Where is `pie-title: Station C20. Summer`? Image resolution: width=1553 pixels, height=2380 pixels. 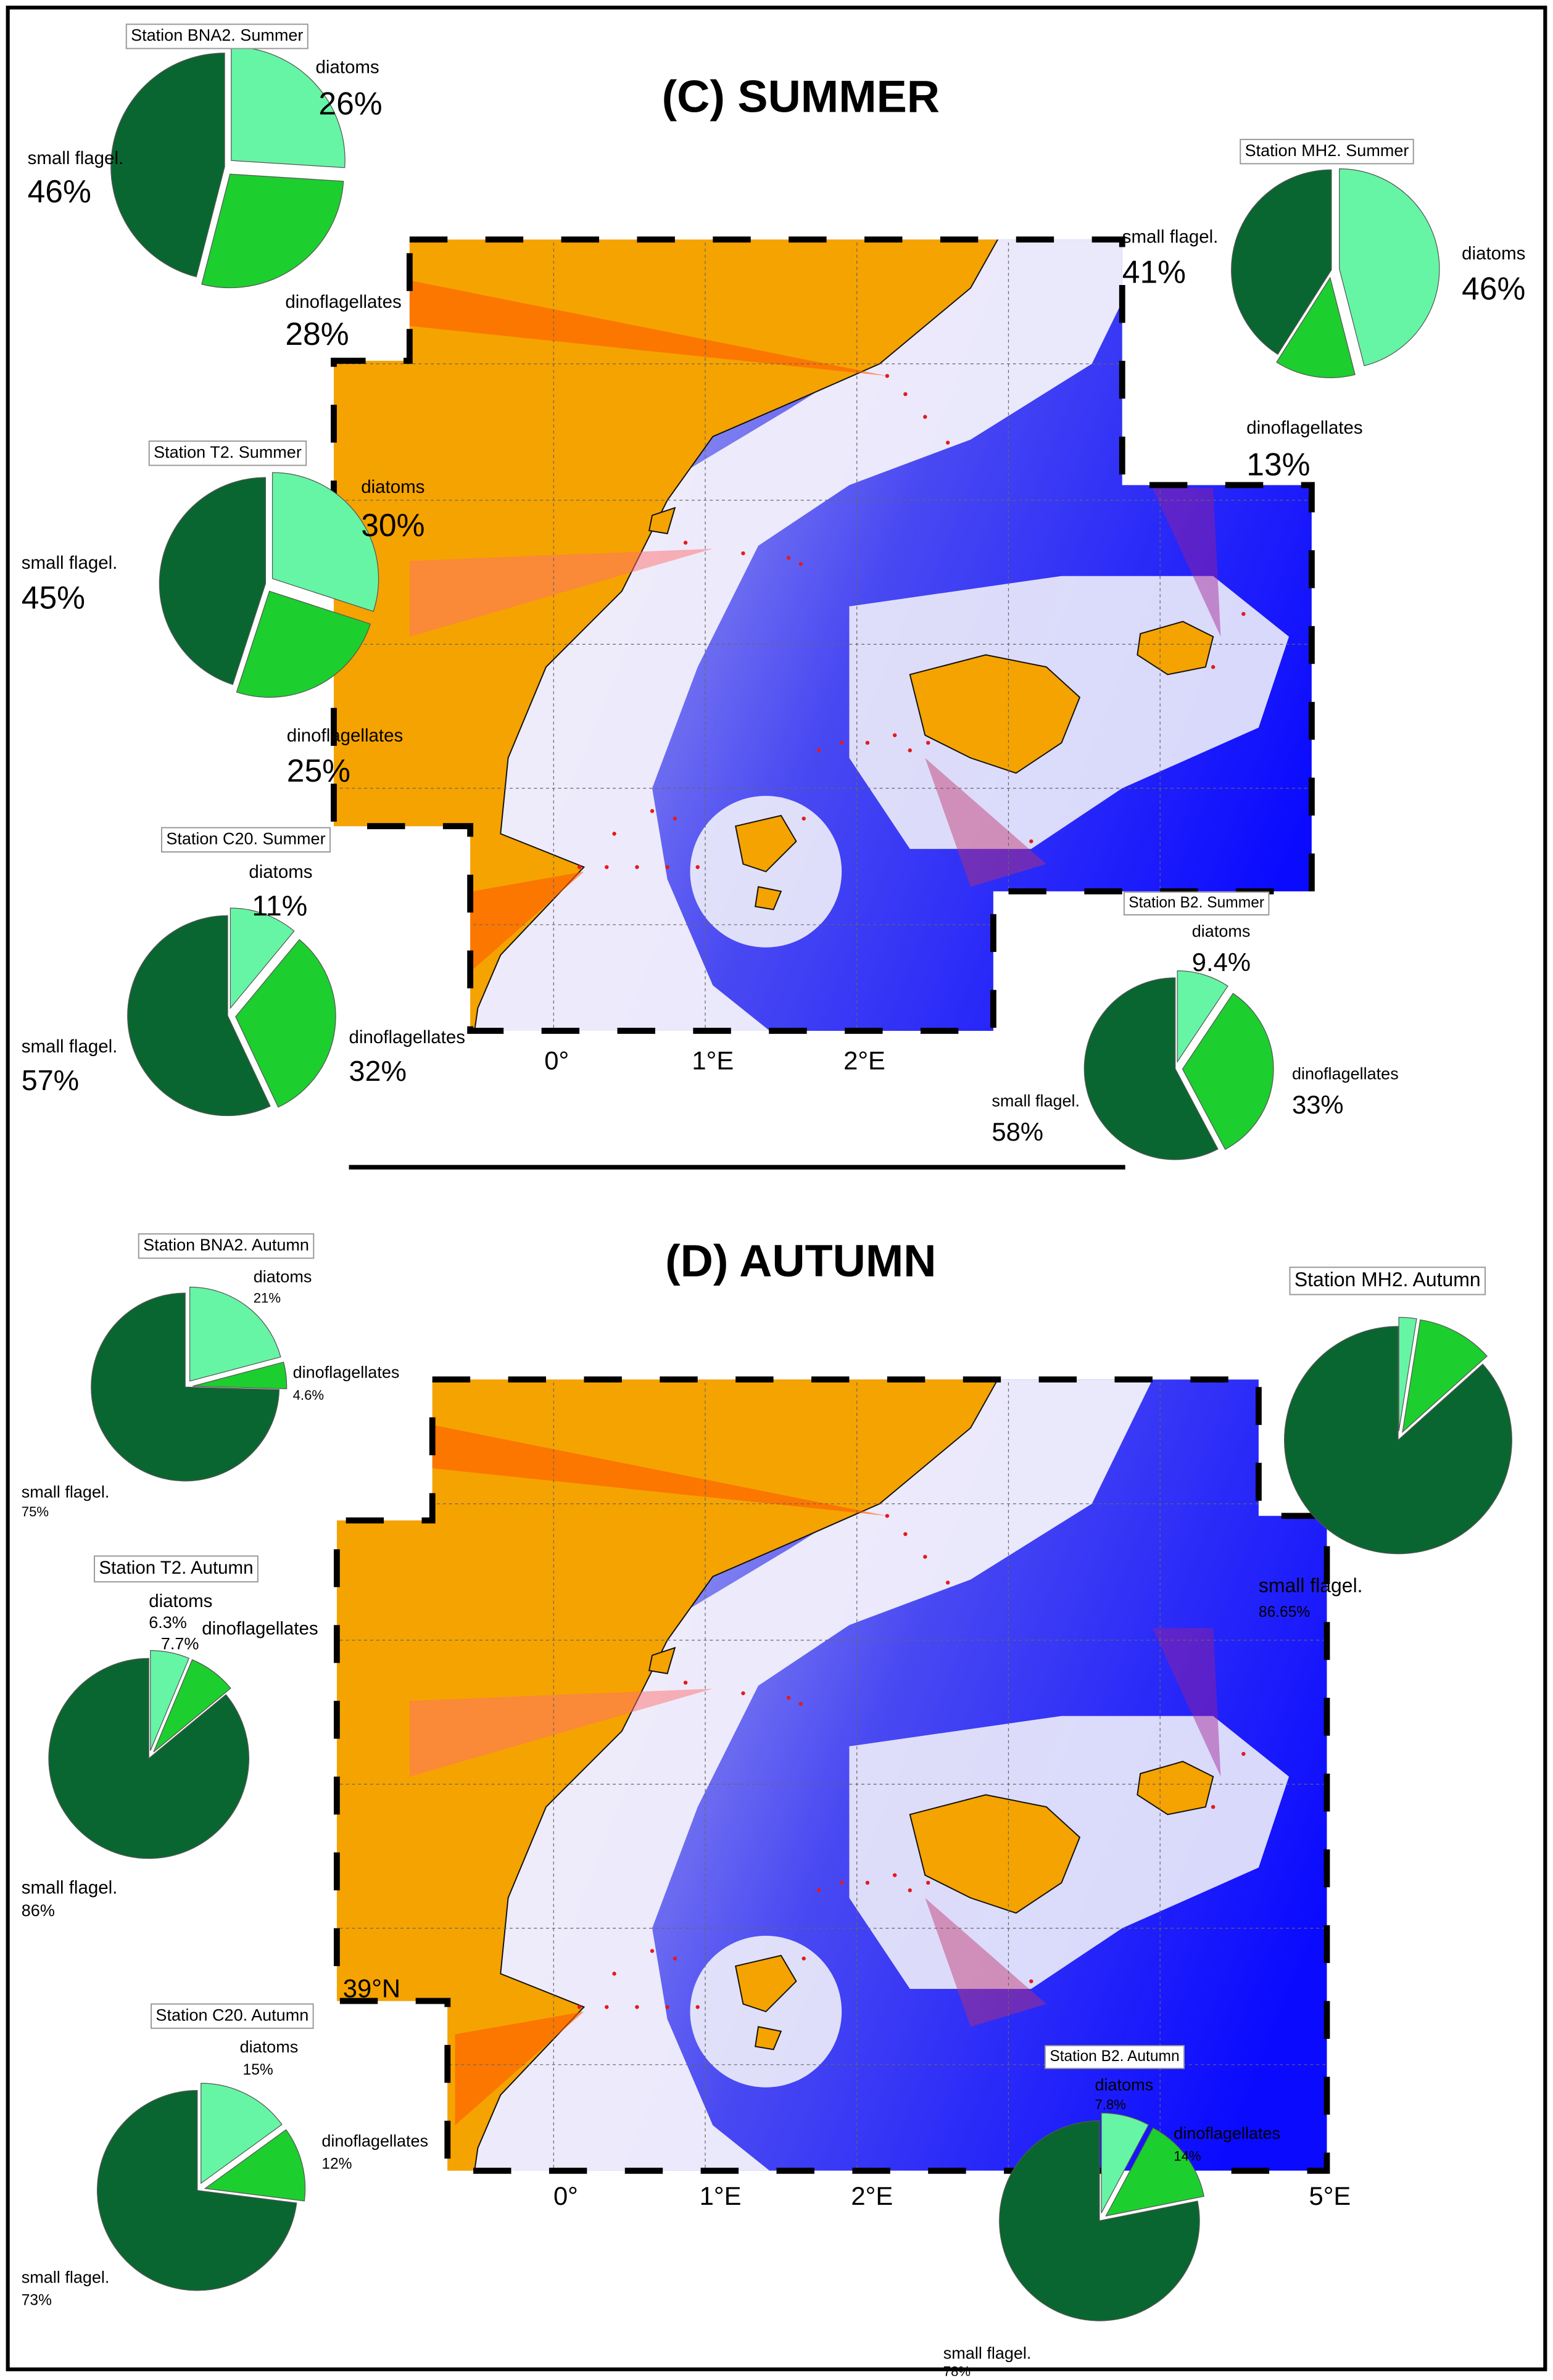
pie-title: Station C20. Summer is located at coordinates (246, 838).